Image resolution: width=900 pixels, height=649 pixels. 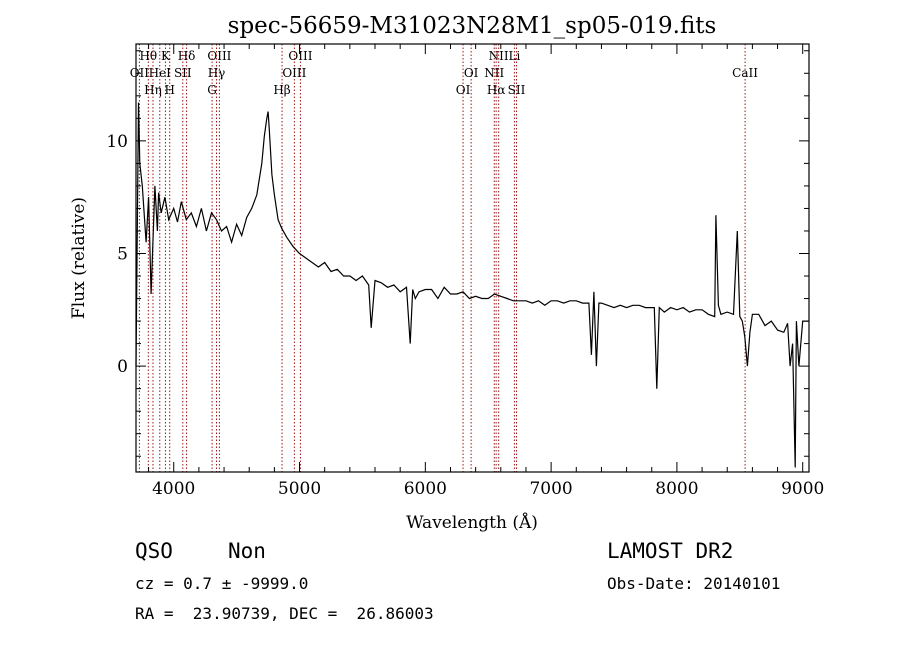 I want to click on object-subclass-label: Non, so click(x=247, y=551).